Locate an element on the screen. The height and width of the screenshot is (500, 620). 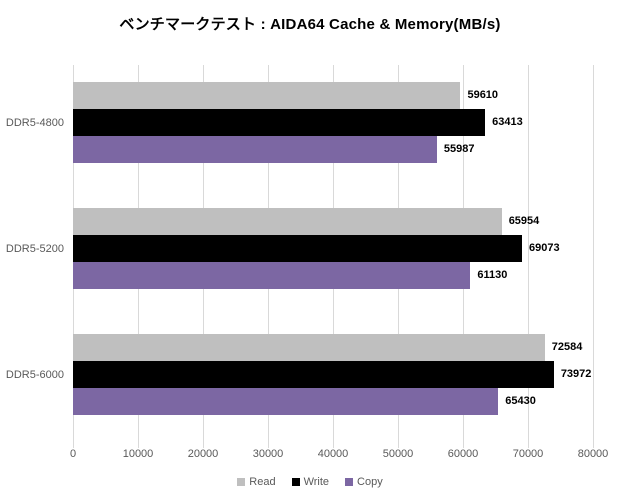
legend-label: Copy is located at coordinates (370, 482).